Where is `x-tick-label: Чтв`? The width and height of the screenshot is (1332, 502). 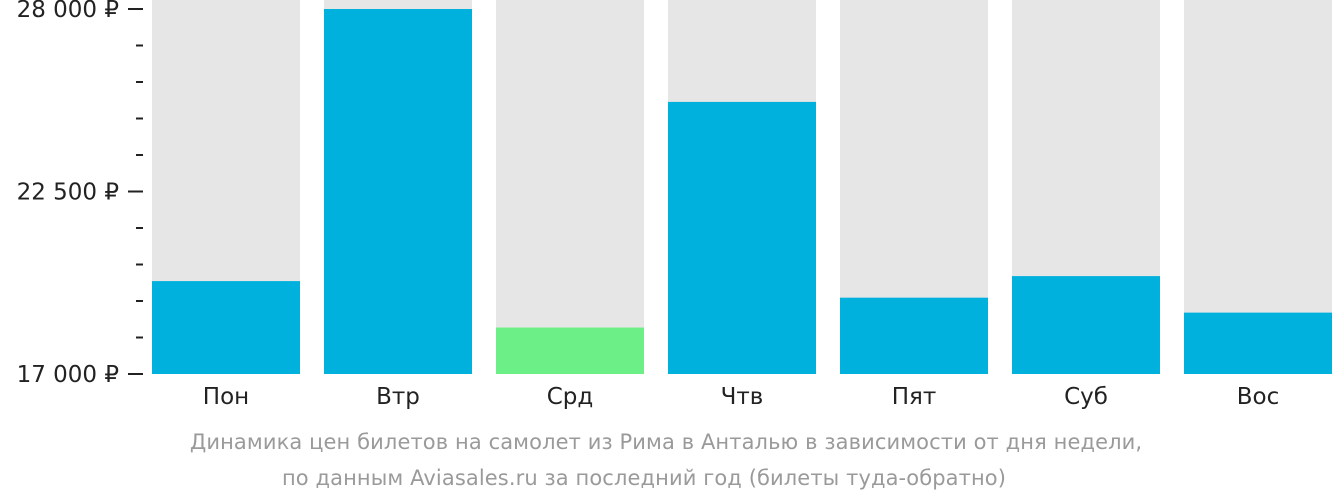 x-tick-label: Чтв is located at coordinates (742, 397).